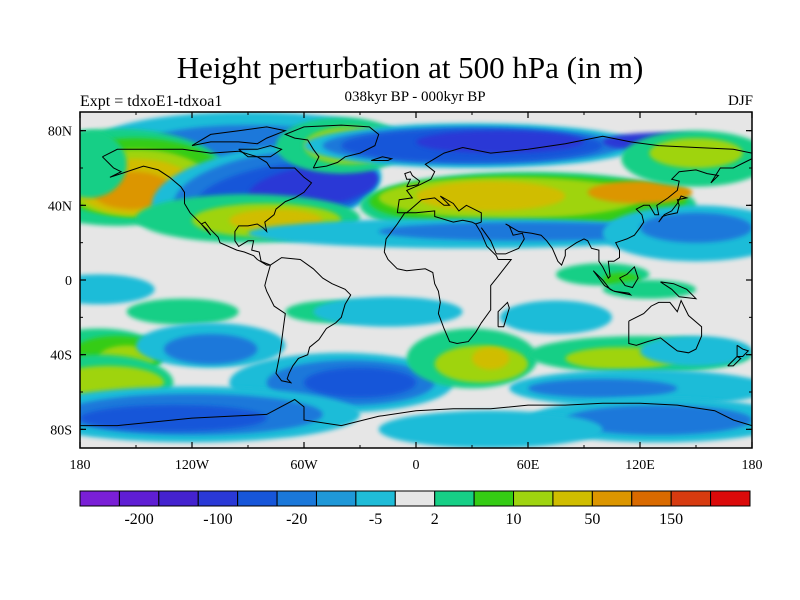 The height and width of the screenshot is (600, 800). Describe the element at coordinates (671, 519) in the screenshot. I see `colorbar-label: 150` at that location.